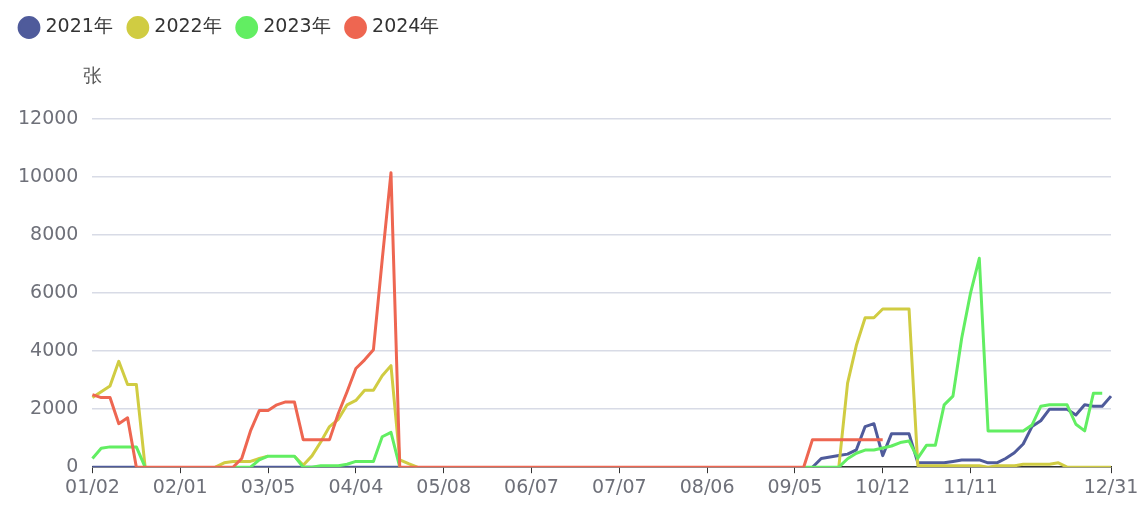 This screenshot has width=1145, height=506. Describe the element at coordinates (883, 485) in the screenshot. I see `x-tick-label: 10/12` at that location.